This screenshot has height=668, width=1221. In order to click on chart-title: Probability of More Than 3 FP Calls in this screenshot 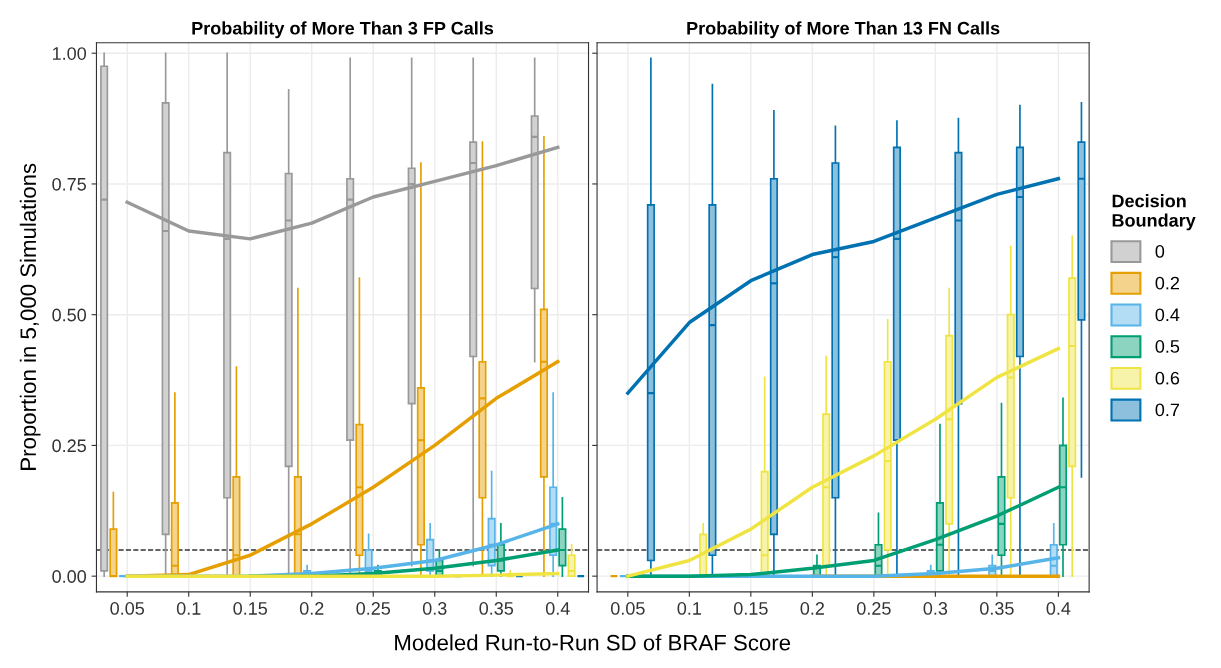, I will do `click(343, 30)`.